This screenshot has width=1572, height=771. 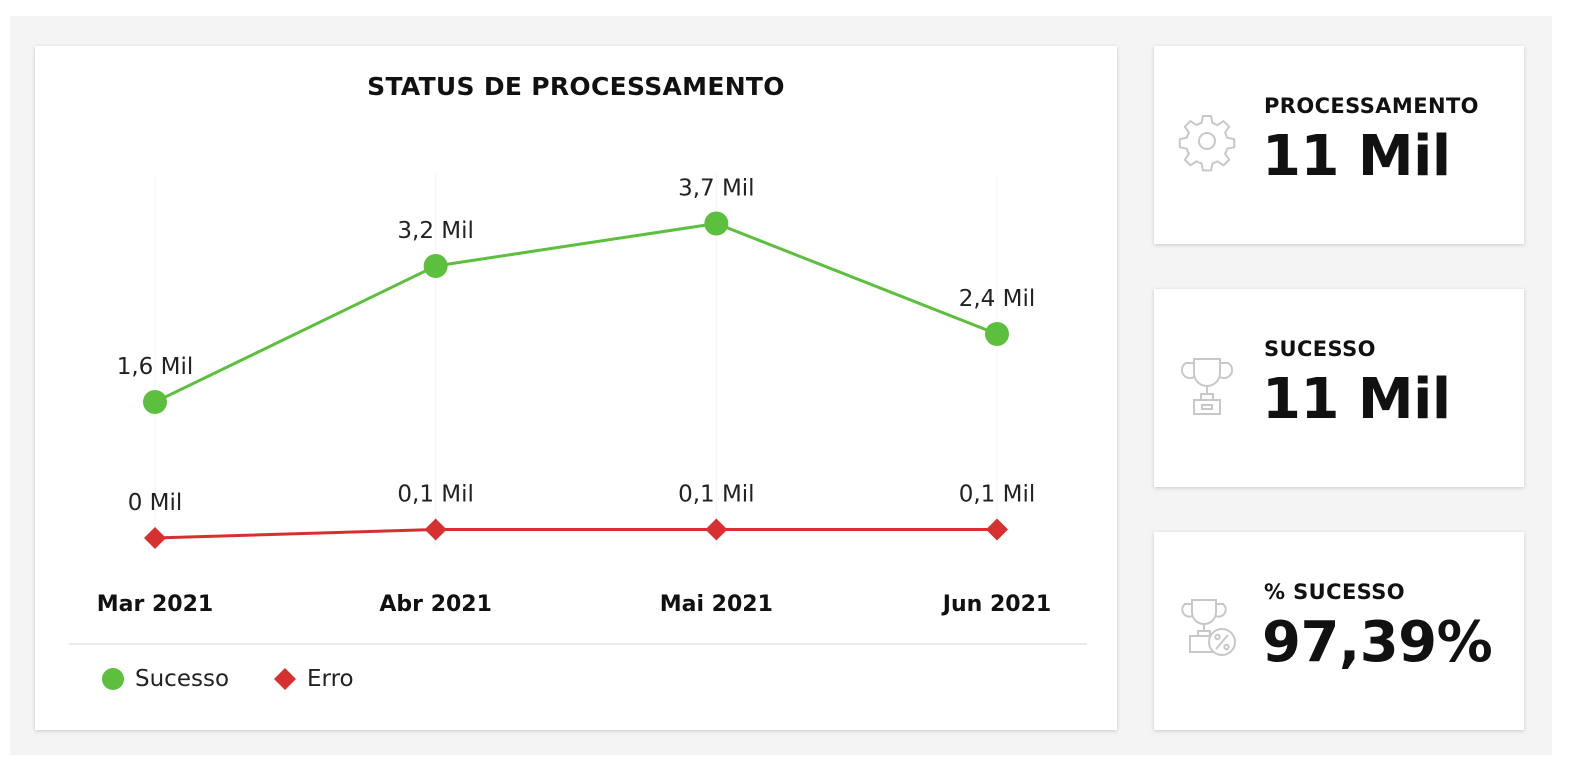 What do you see at coordinates (1208, 627) in the screenshot?
I see `trophy-percent-icon` at bounding box center [1208, 627].